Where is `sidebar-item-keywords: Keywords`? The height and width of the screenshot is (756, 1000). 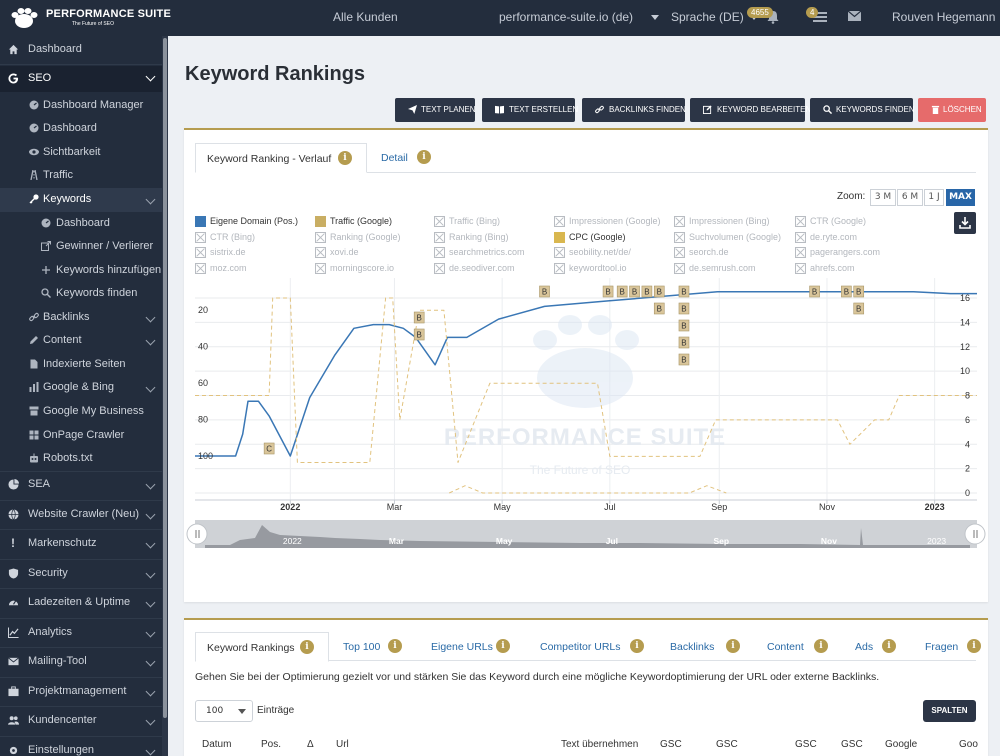 sidebar-item-keywords: Keywords is located at coordinates (81, 200).